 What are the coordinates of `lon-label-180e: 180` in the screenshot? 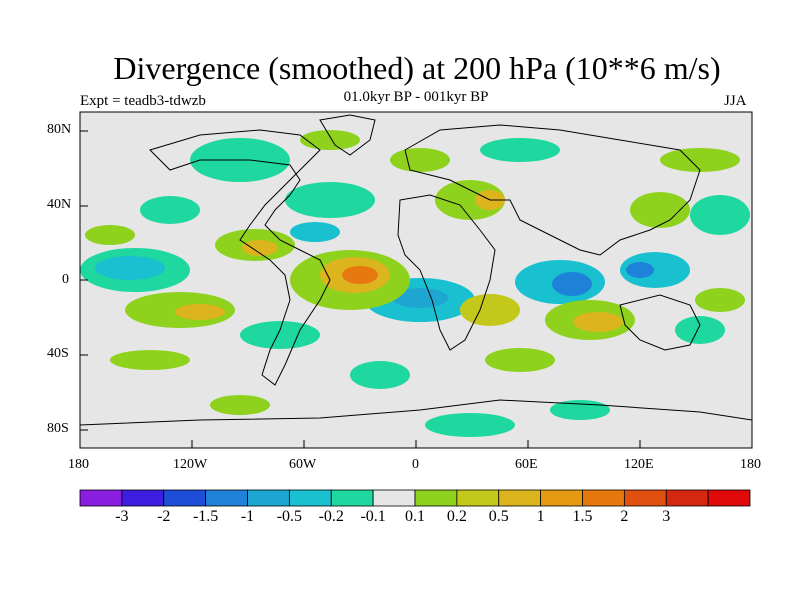 It's located at (750, 464).